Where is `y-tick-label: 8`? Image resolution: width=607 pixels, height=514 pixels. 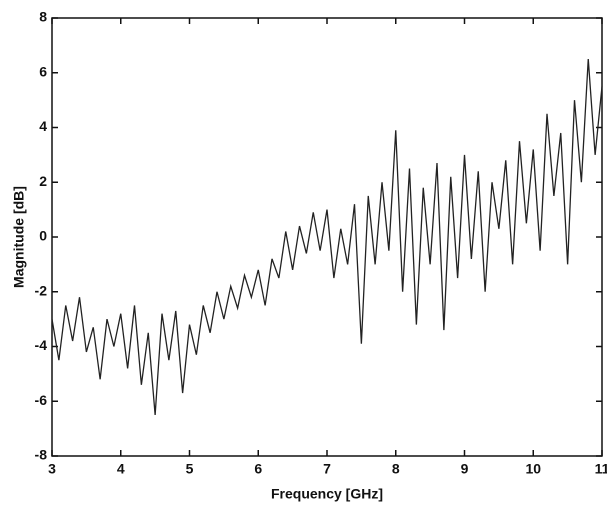 y-tick-label: 8 is located at coordinates (43, 17).